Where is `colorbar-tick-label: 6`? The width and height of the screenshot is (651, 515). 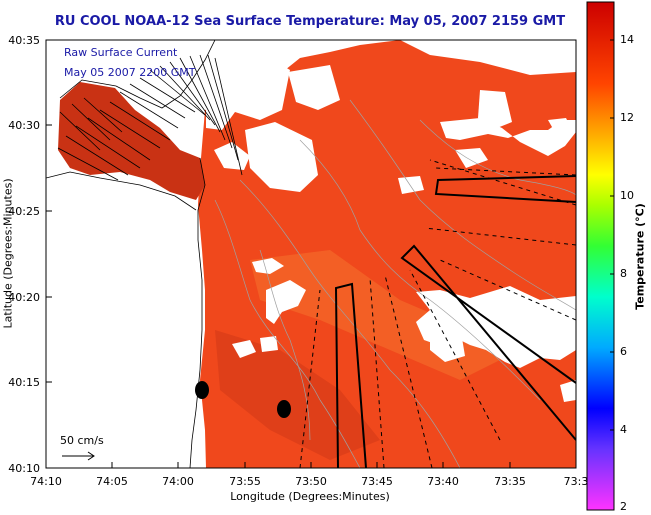
colorbar-tick-label: 6 is located at coordinates (623, 351).